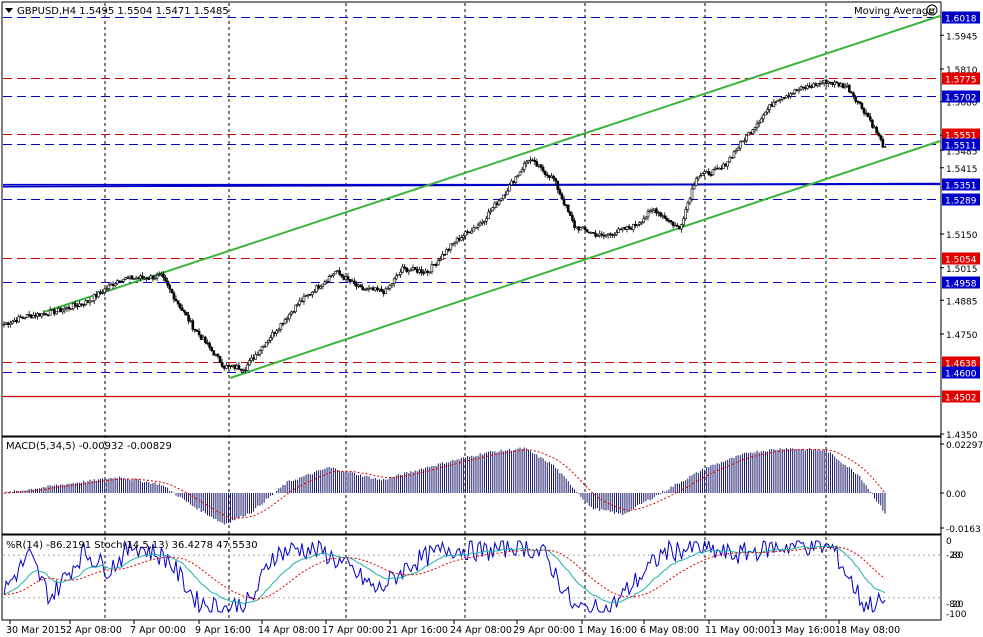  Describe the element at coordinates (471, 185) in the screenshot. I see `support-band-line` at that location.